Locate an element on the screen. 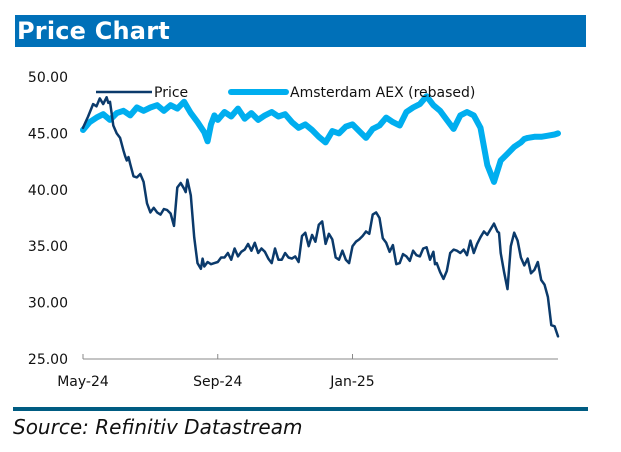  x-axis-ticks: May-24 Sep-24 Jan-25 is located at coordinates (216, 372).